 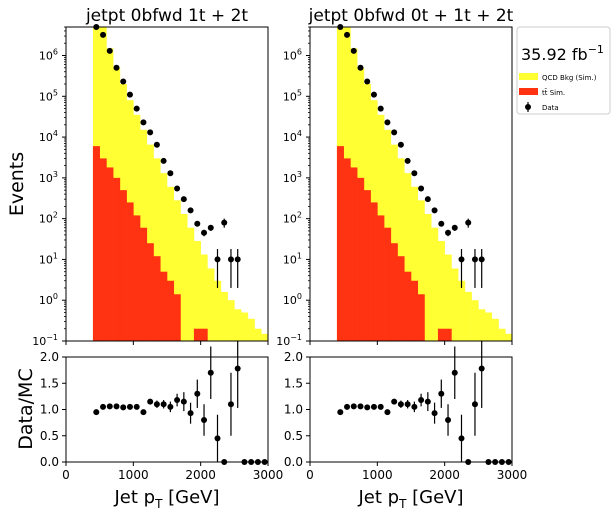 I want to click on main-y-tick-label: 10⁻¹, so click(x=45, y=340).